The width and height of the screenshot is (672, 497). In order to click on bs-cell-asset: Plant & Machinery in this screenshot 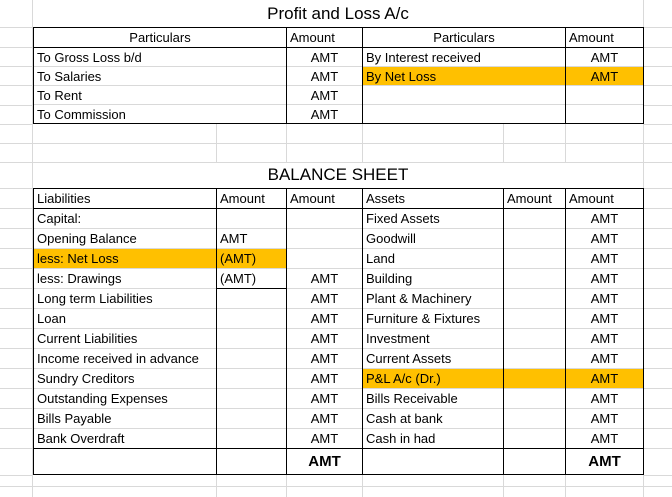, I will do `click(433, 298)`.